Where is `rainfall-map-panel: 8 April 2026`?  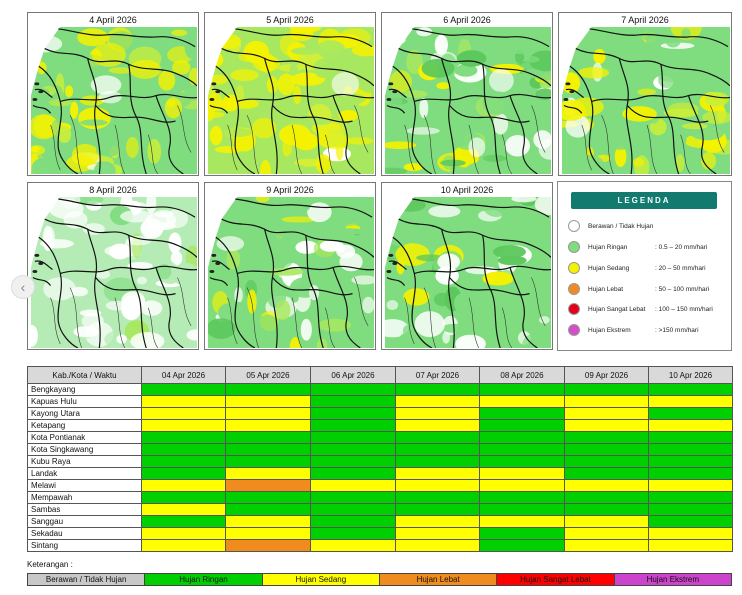
rainfall-map-panel: 8 April 2026 is located at coordinates (113, 266).